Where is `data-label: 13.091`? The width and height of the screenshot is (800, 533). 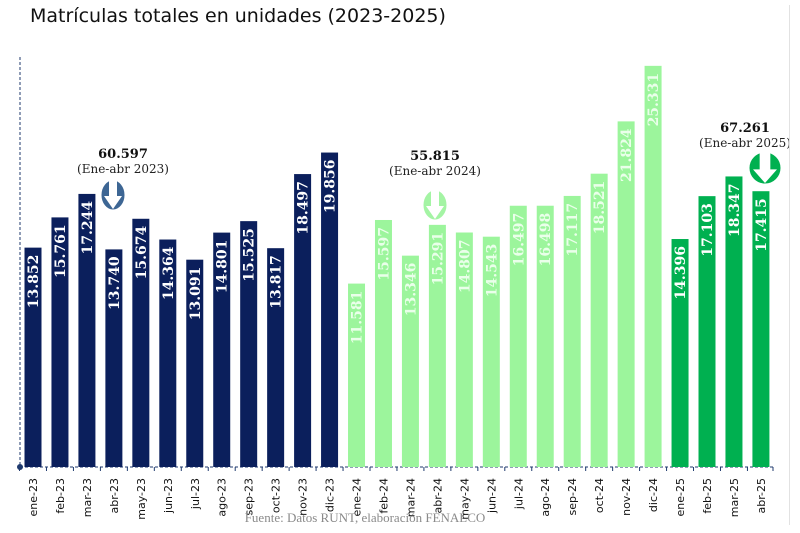
data-label: 13.091 is located at coordinates (196, 294).